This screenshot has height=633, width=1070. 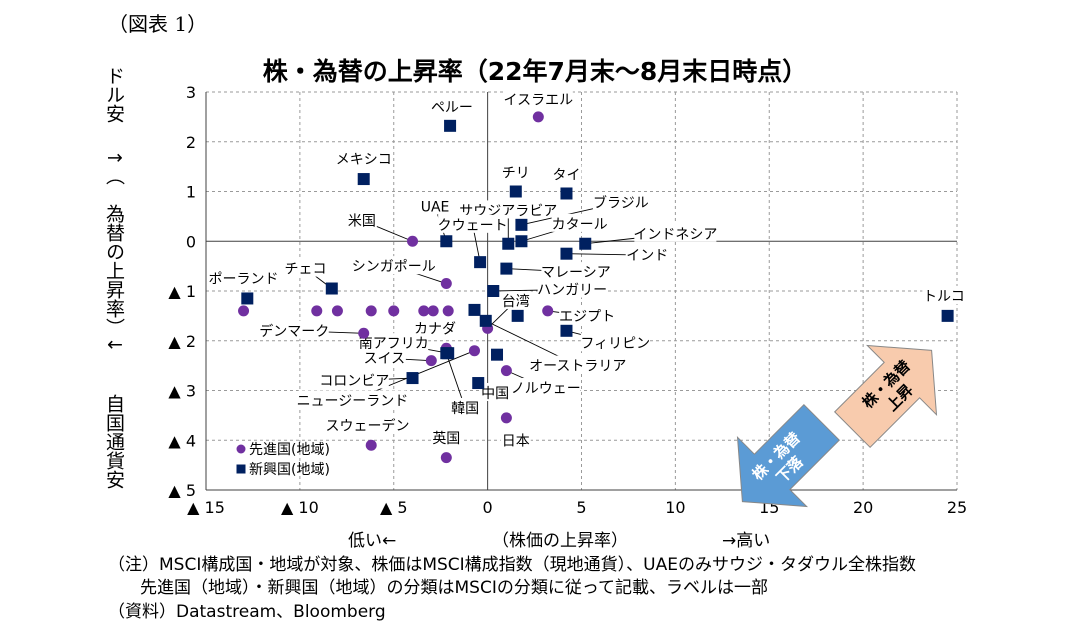 I want to click on point-label: 韓国, so click(x=465, y=409).